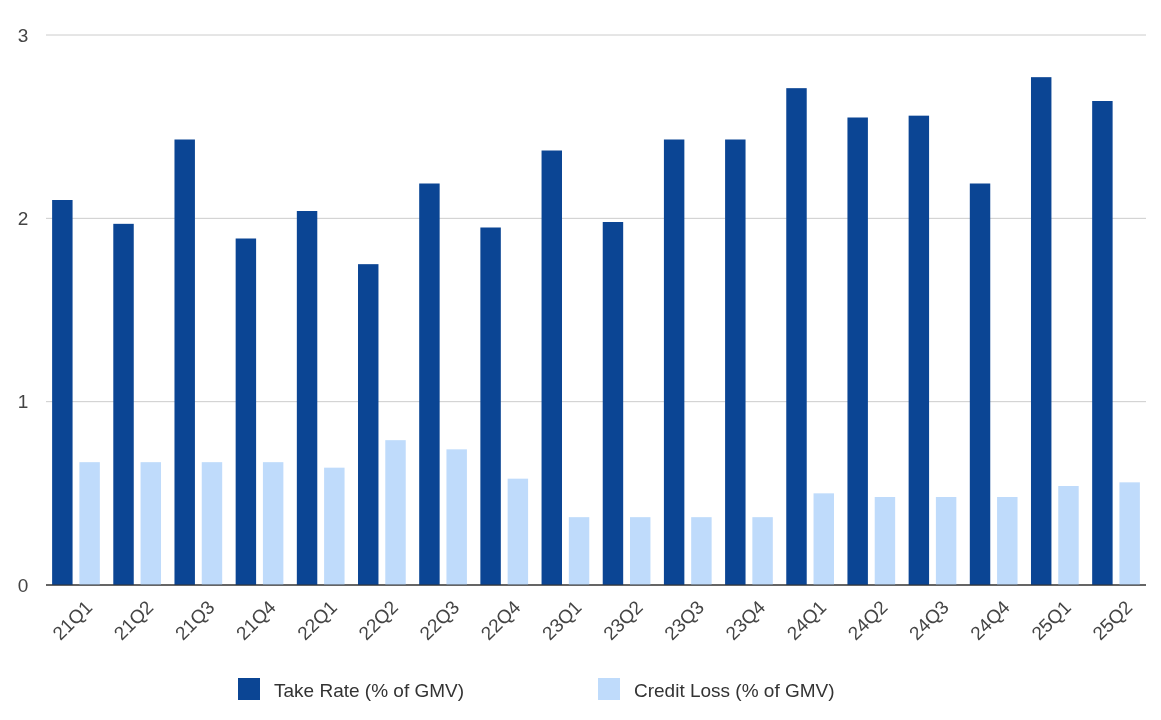  What do you see at coordinates (23, 35) in the screenshot?
I see `y-tick-label: 3` at bounding box center [23, 35].